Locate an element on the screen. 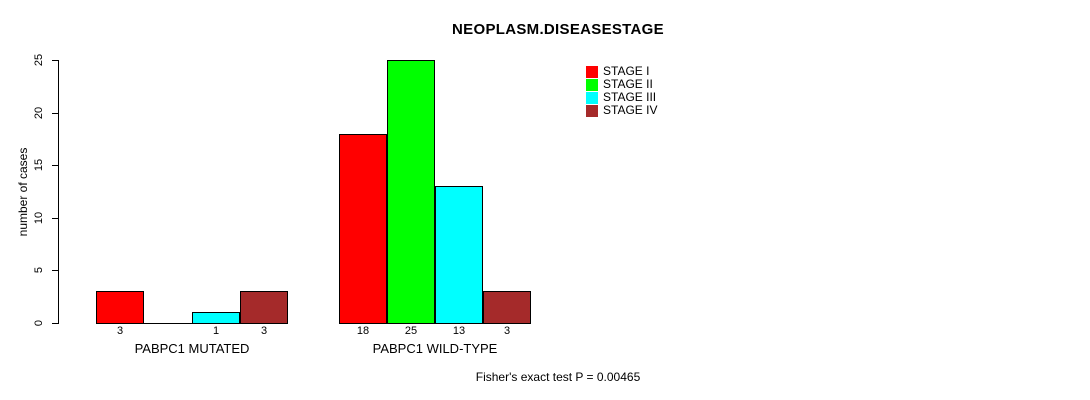 The height and width of the screenshot is (400, 1090). legend-row: STAGE I is located at coordinates (621, 71).